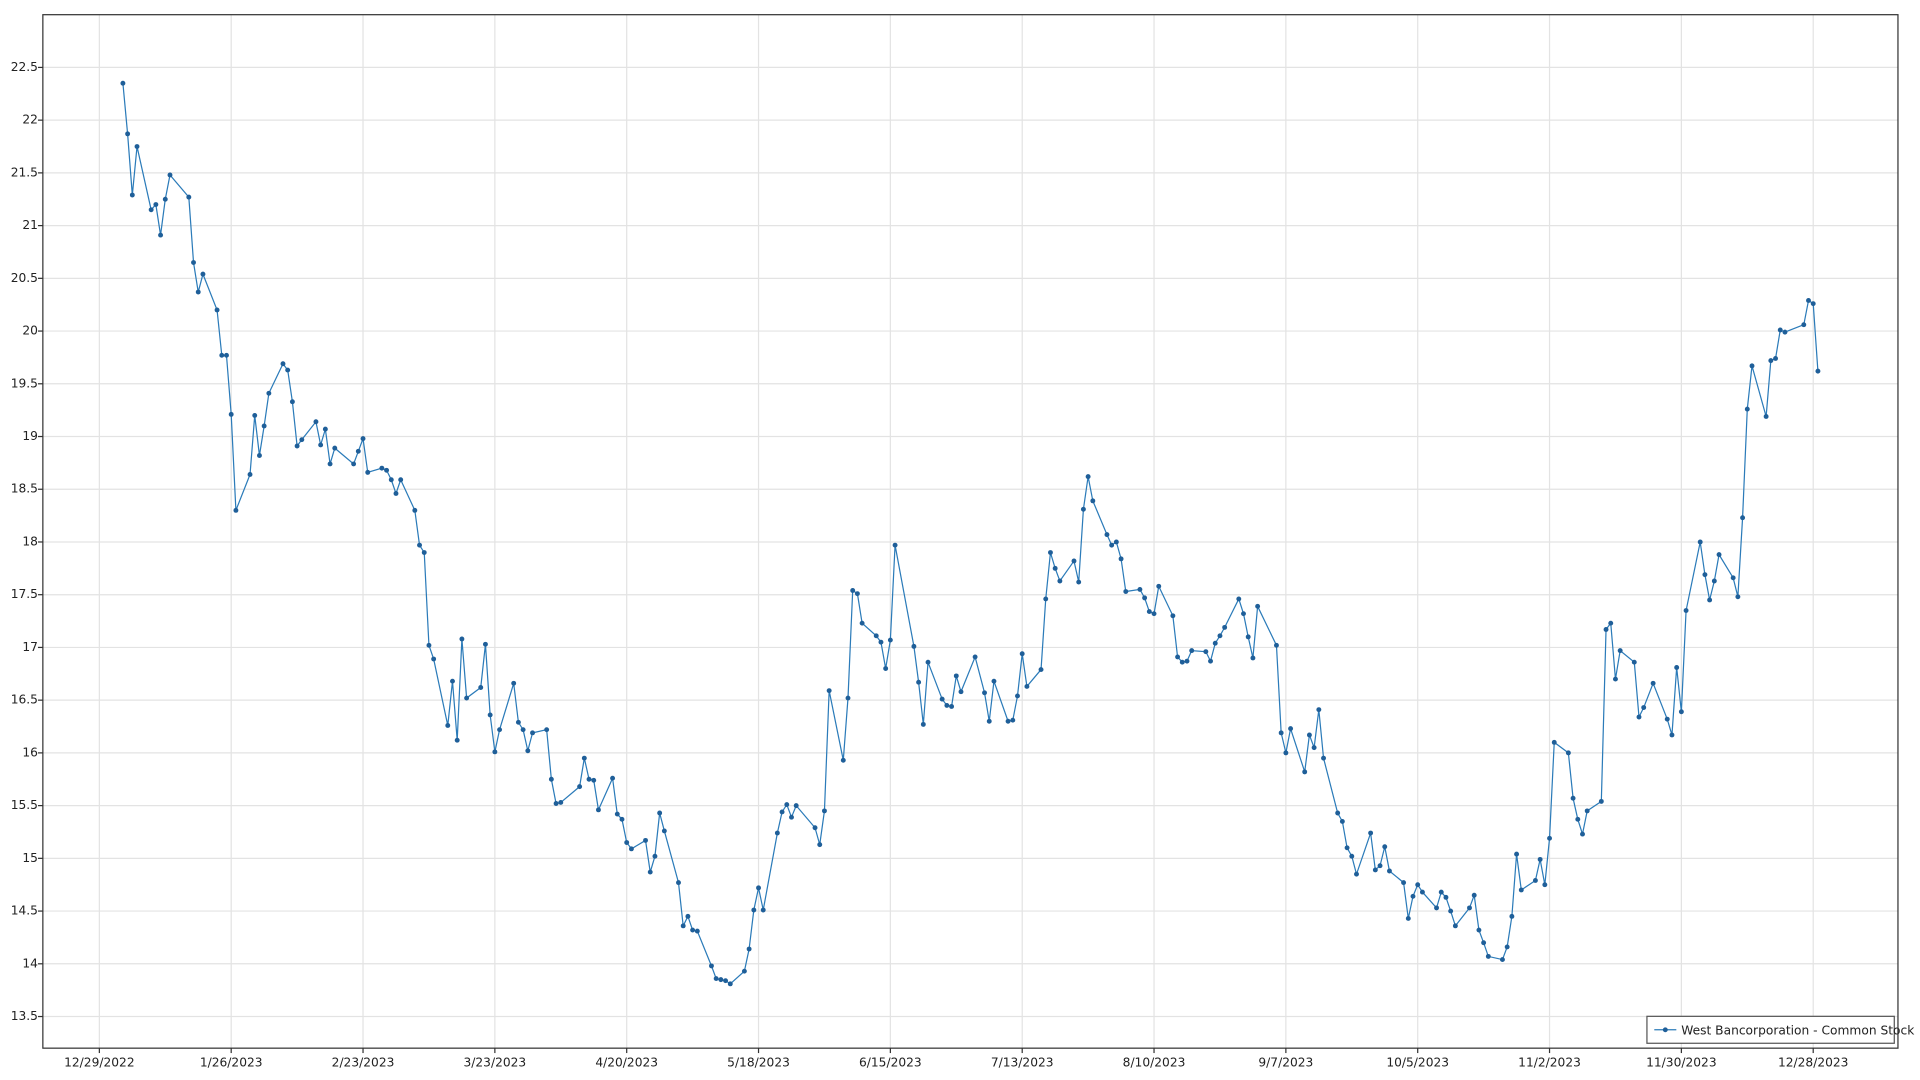 The image size is (1920, 1080). I want to click on y-tick-label: 22, so click(30, 120).